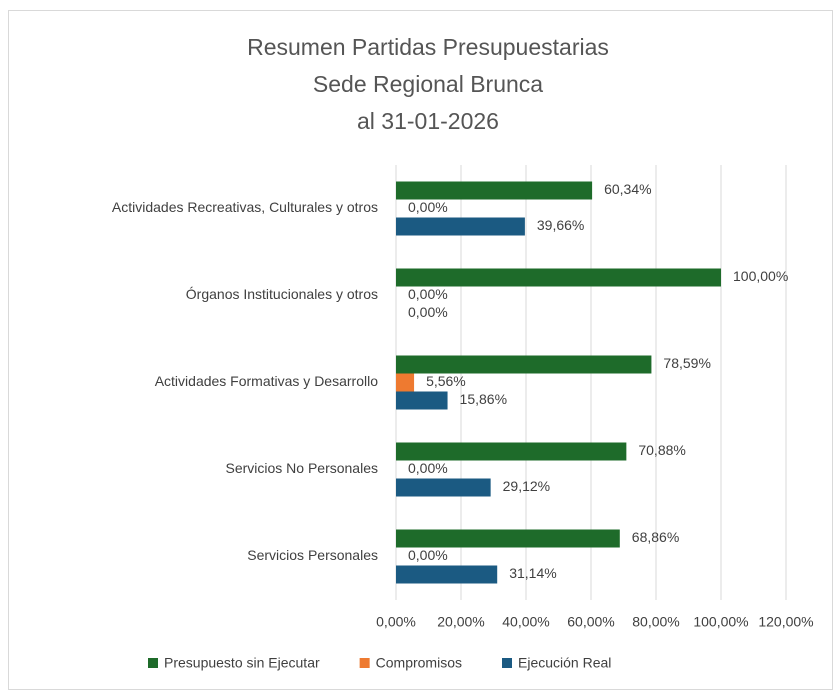 This screenshot has width=834, height=691. I want to click on data-label: 100,00%, so click(760, 276).